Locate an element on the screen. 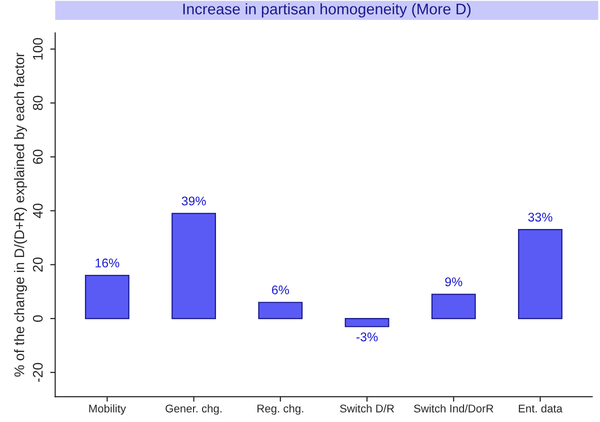  y-axis-title: % of the change in D/(D+R) explained by each factor is located at coordinates (20, 214).